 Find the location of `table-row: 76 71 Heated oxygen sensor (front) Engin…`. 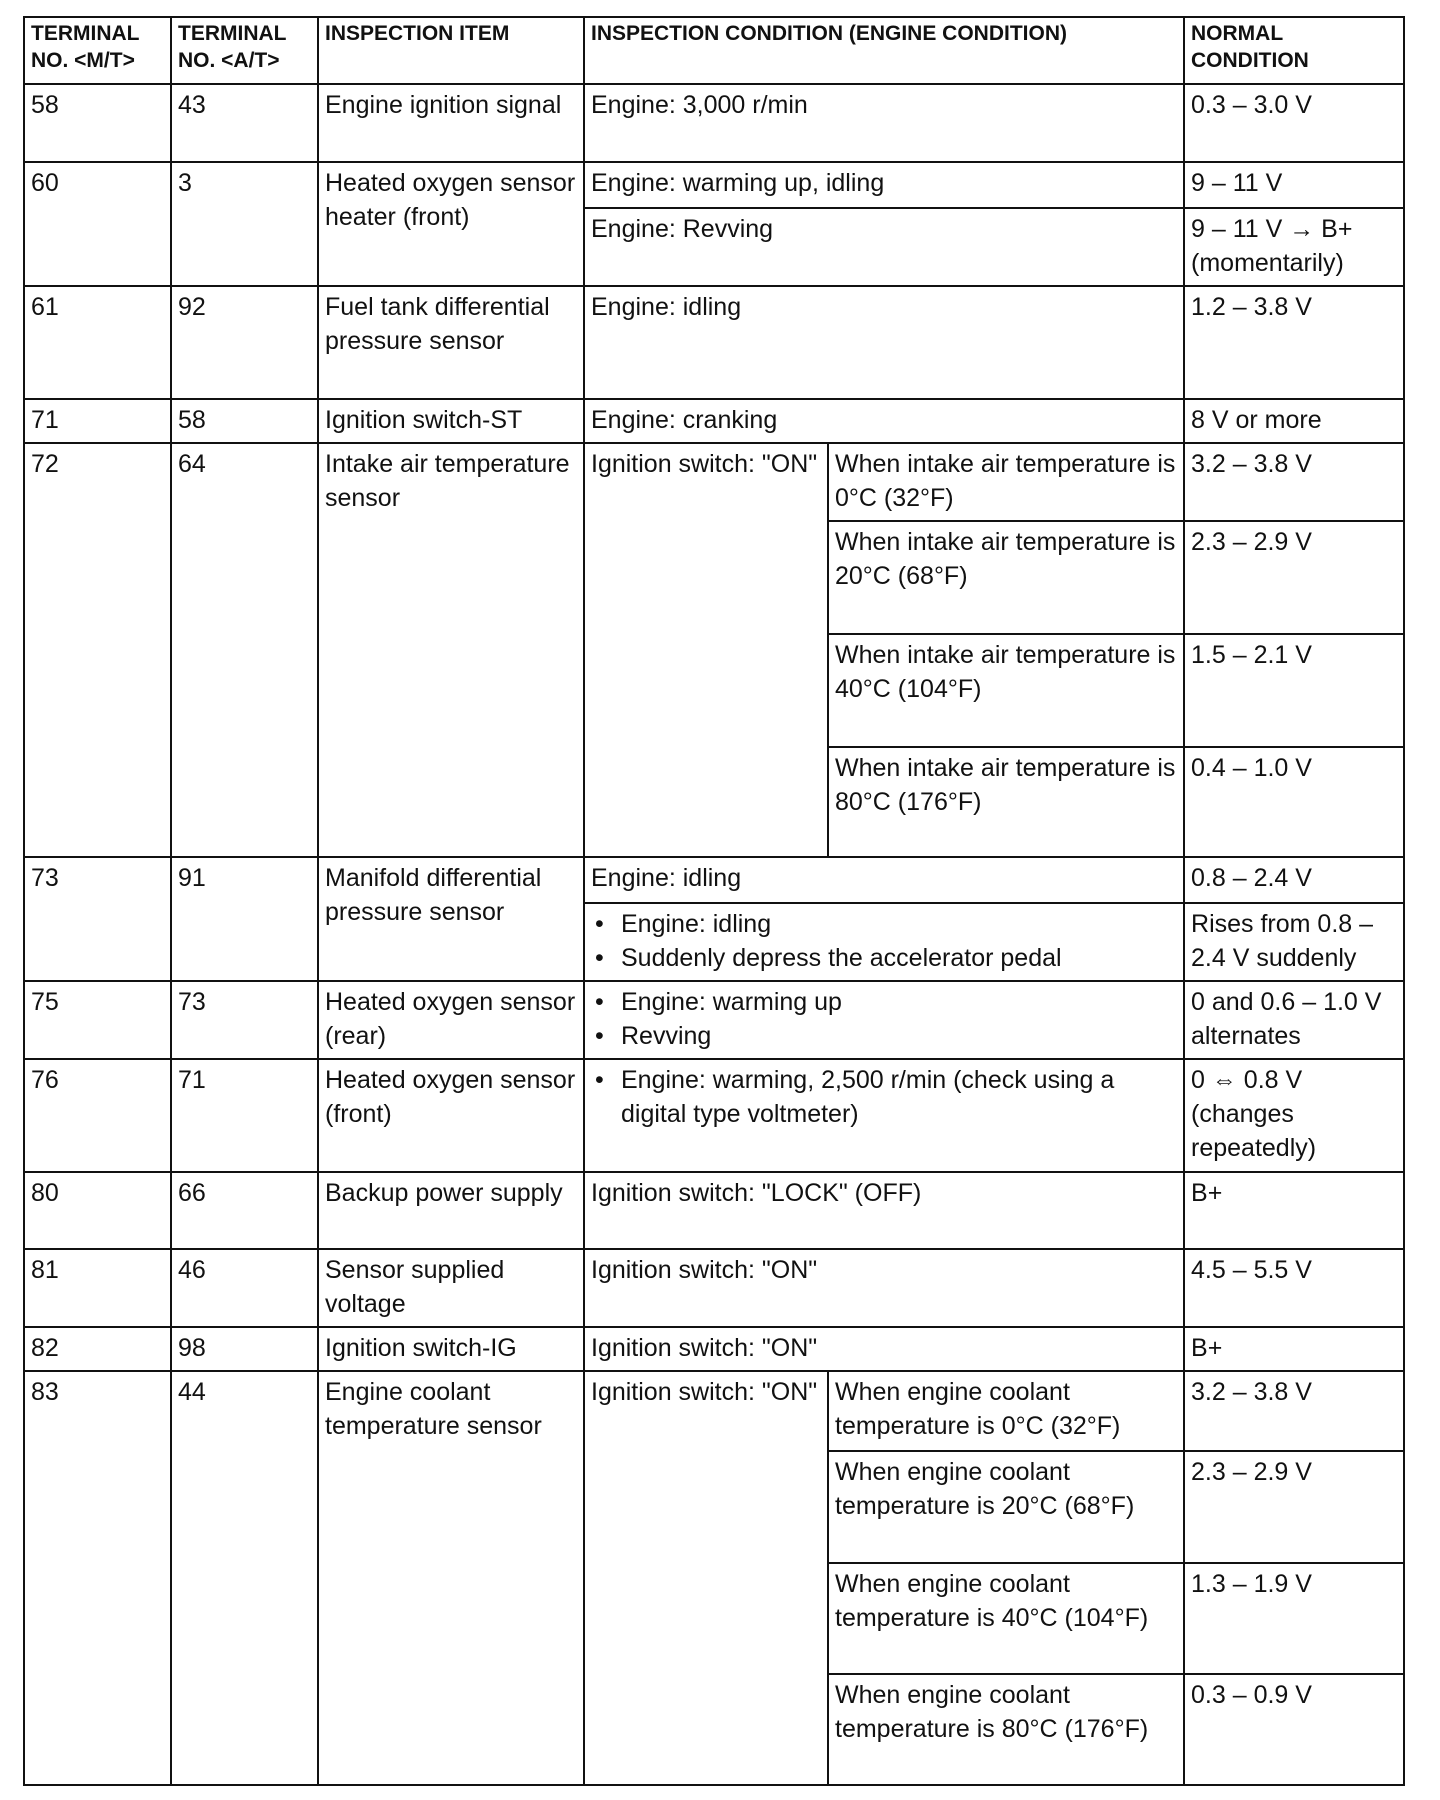

table-row: 76 71 Heated oxygen sensor (front) Engin… is located at coordinates (714, 1115).